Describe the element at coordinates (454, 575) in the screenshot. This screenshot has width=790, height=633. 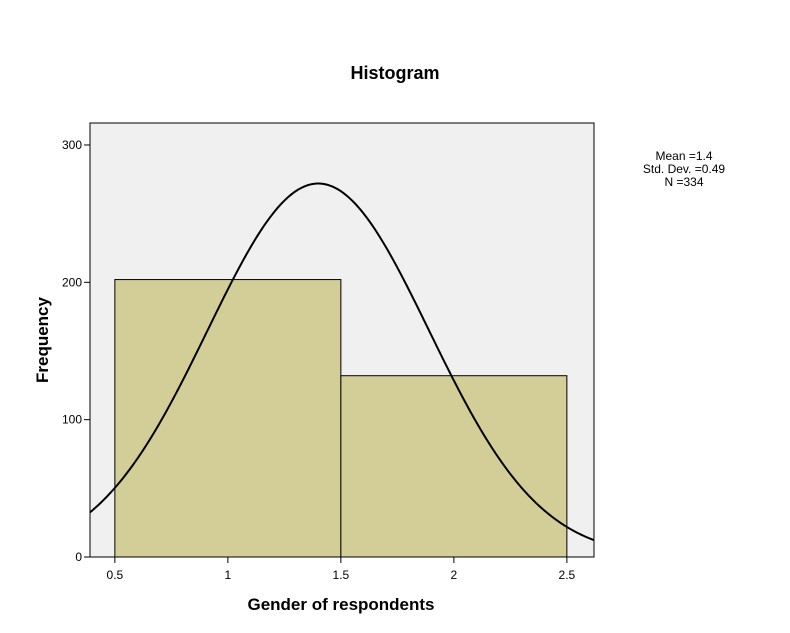
I see `x-tick-label: 2` at that location.